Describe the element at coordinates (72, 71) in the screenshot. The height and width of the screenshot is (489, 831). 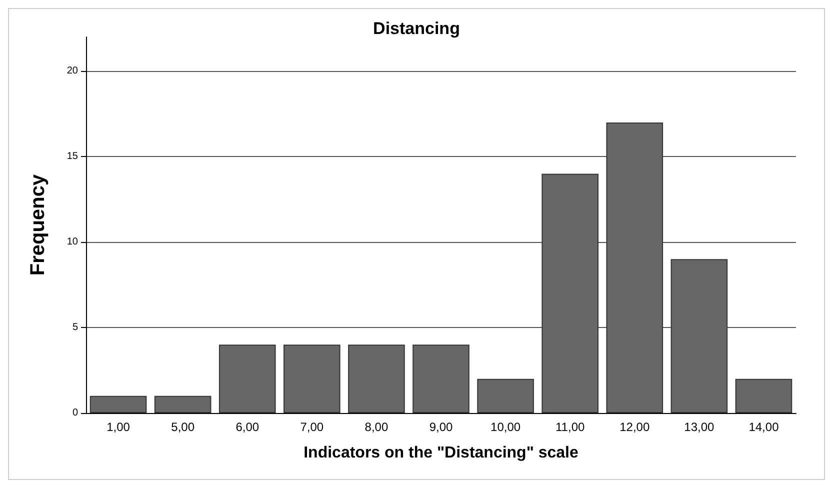
I see `y-tick-label: 20` at that location.